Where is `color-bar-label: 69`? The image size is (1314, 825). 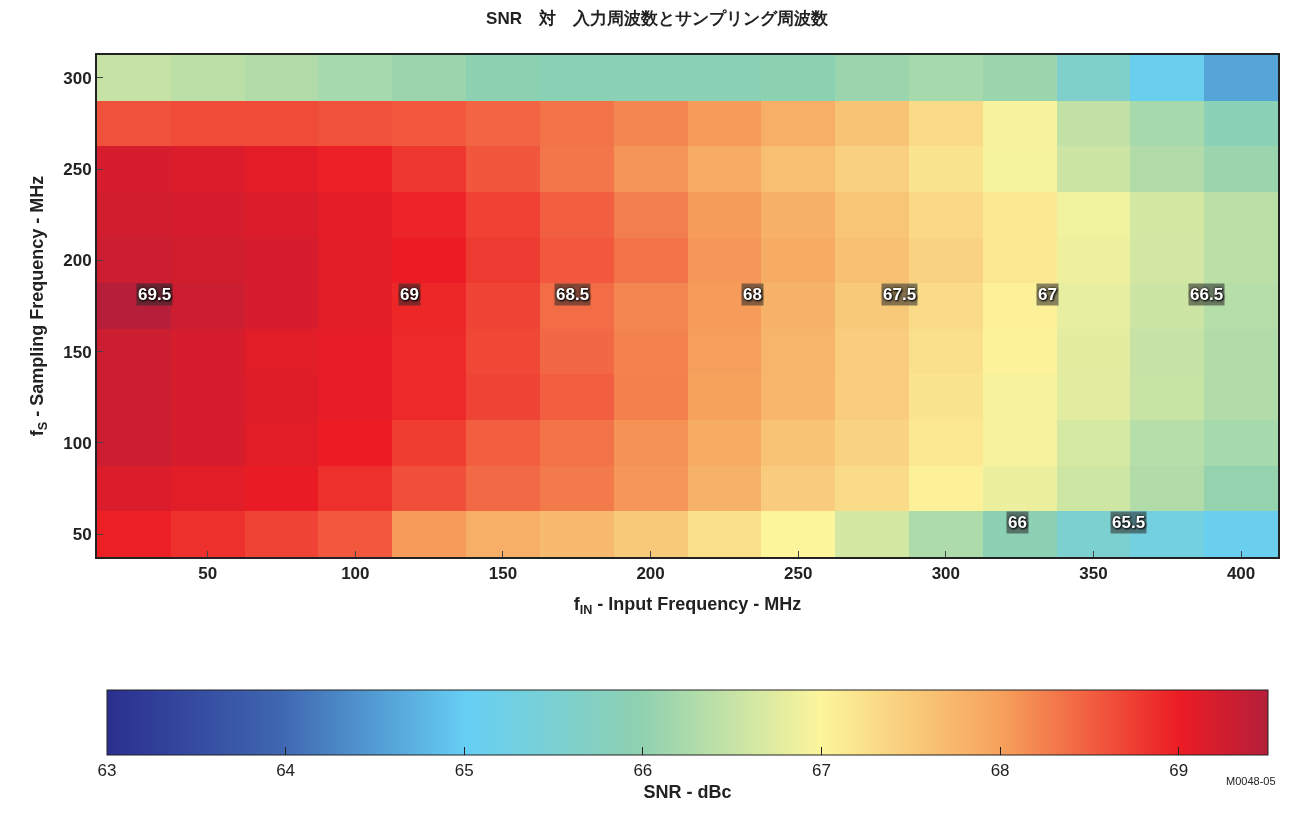
color-bar-label: 69 is located at coordinates (1179, 771).